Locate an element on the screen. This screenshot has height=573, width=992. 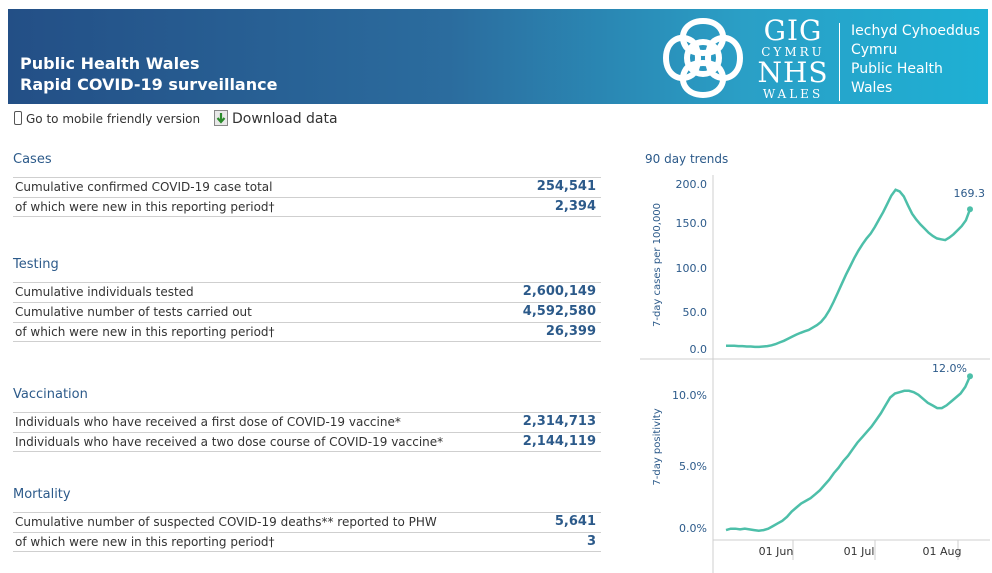
chart2-end-label: 12.0% is located at coordinates (949, 368).